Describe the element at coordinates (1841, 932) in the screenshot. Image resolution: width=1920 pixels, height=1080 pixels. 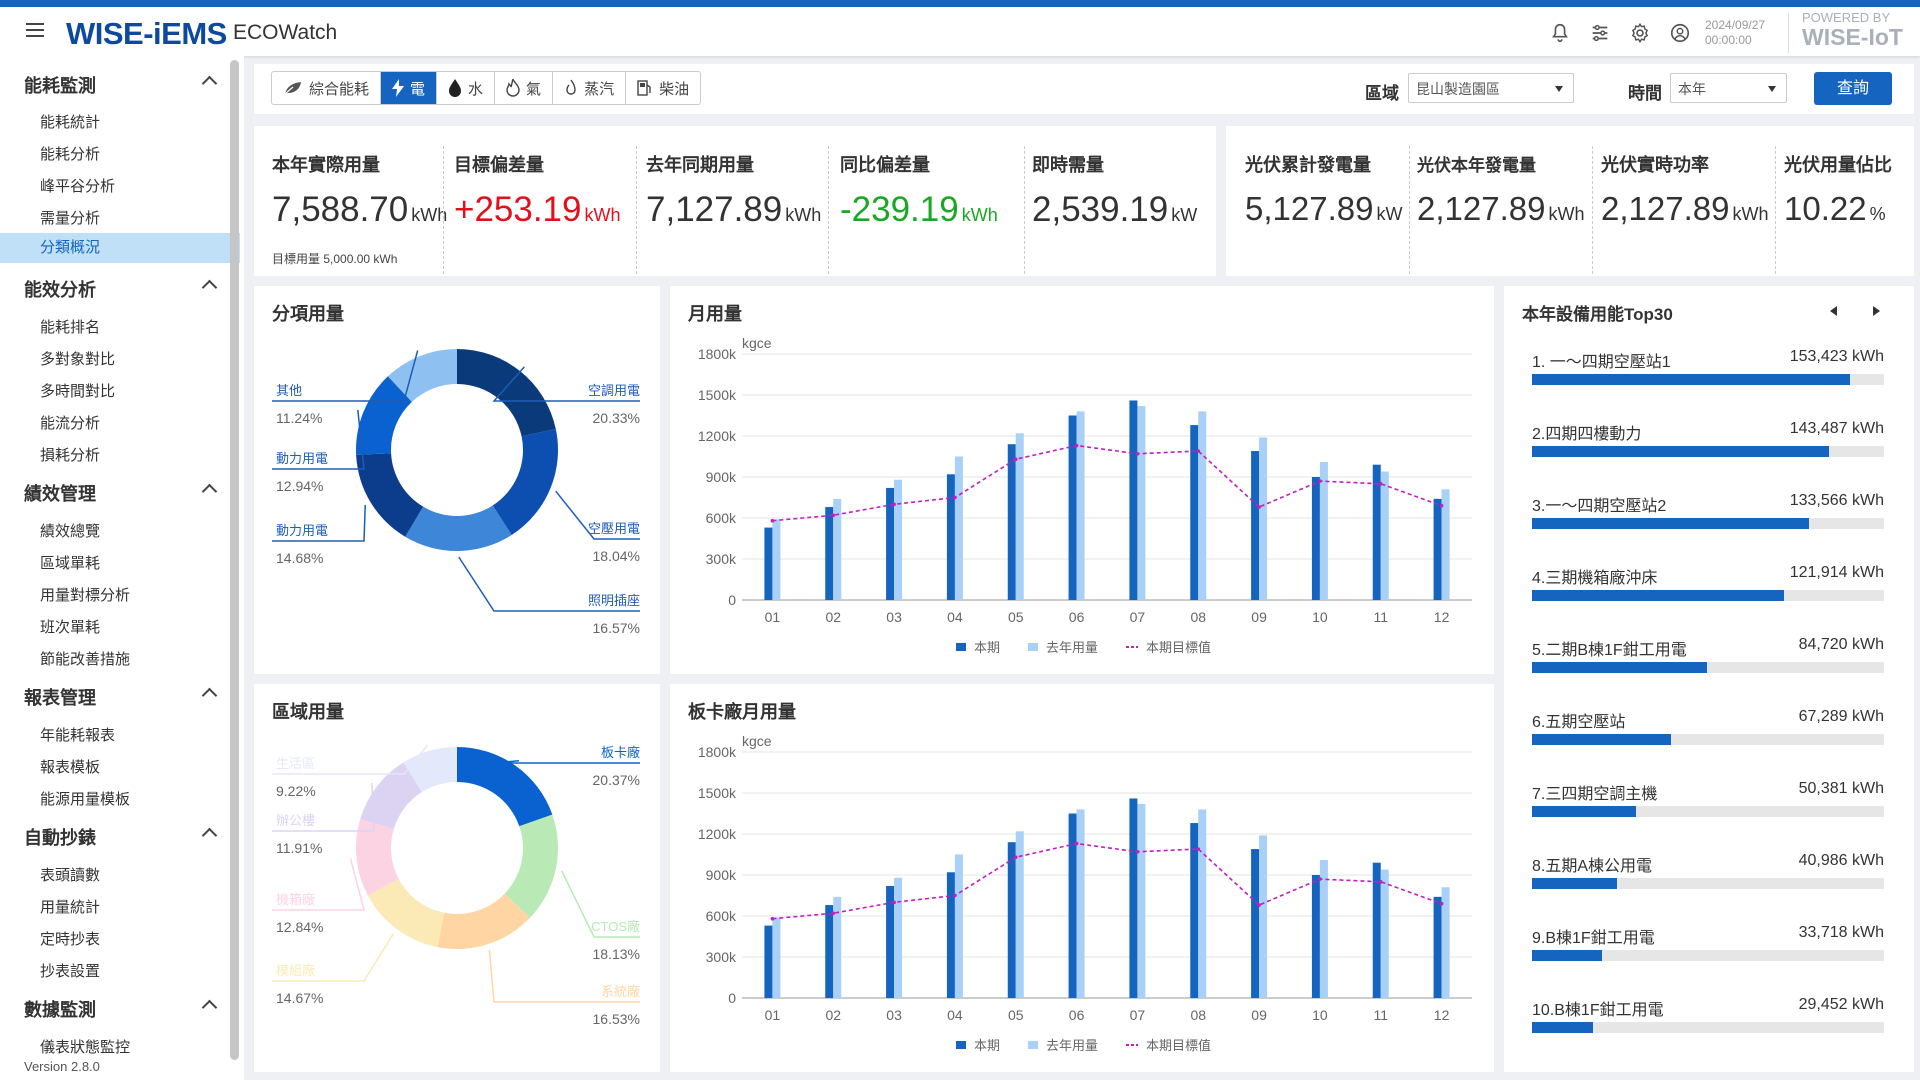
I see `ranking-item-value: 33,718 kWh` at that location.